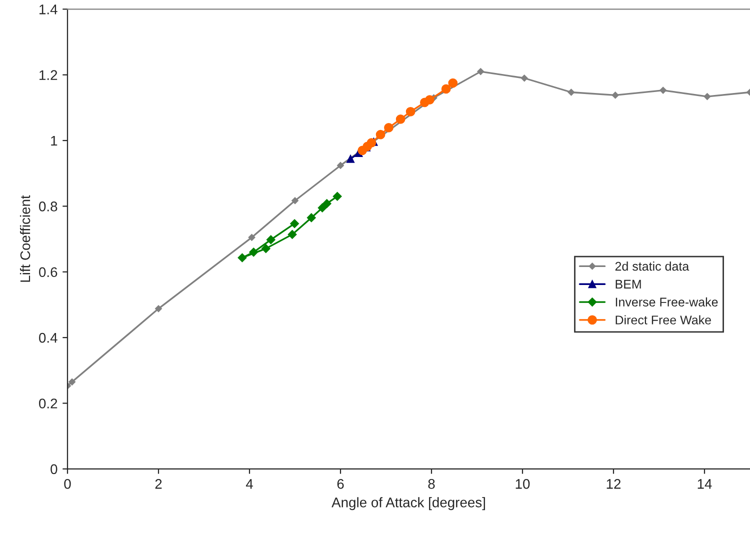 Image resolution: width=750 pixels, height=539 pixels. I want to click on legend-label: BEM, so click(628, 284).